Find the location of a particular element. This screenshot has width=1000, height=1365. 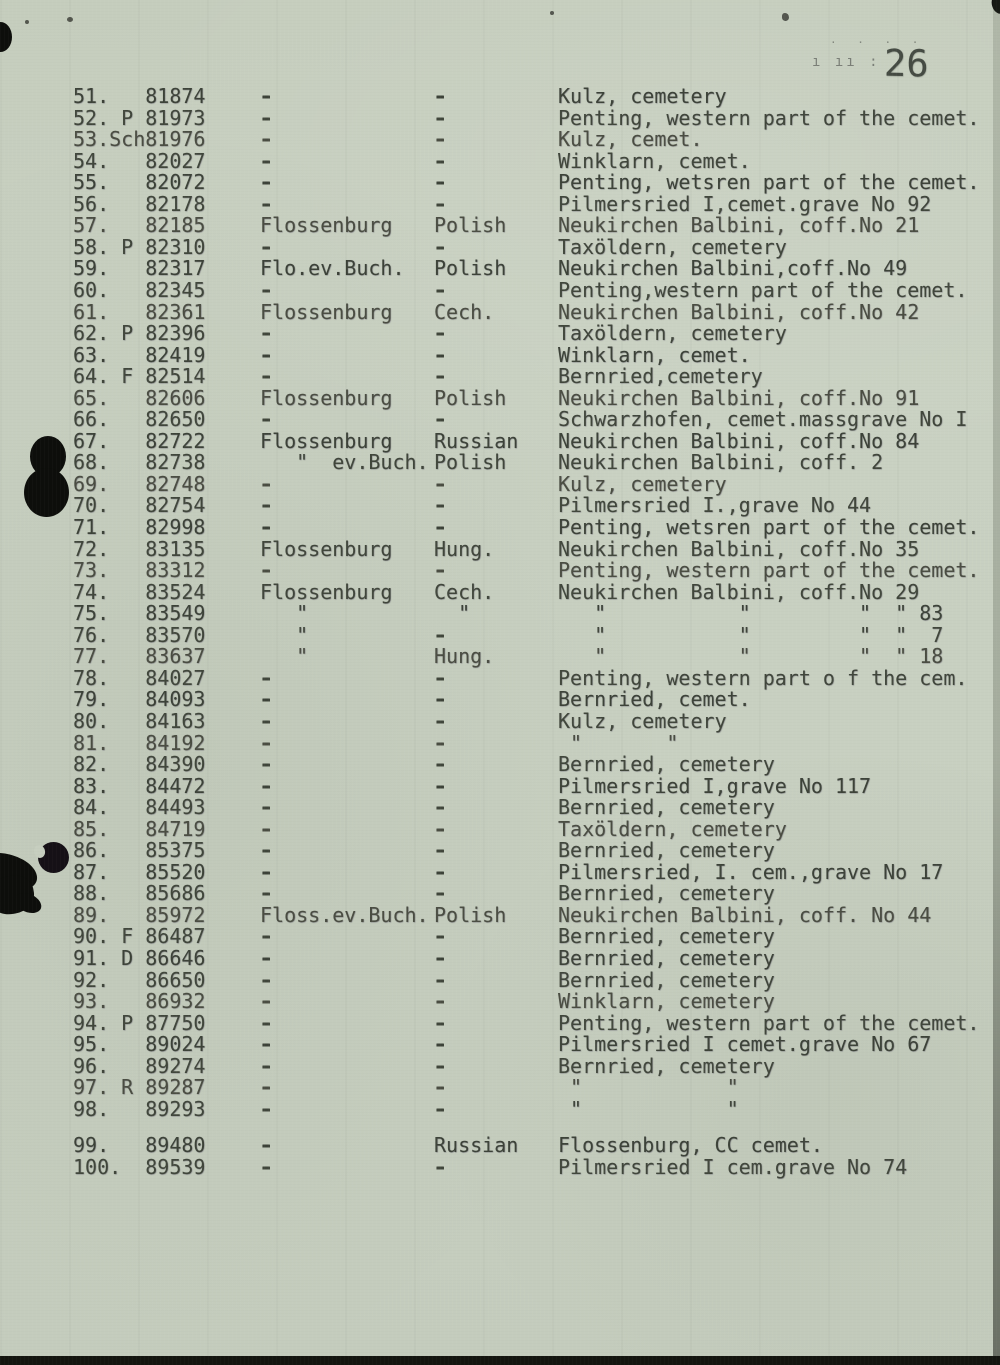

burial-location-column-value: Kulz, cemetery is located at coordinates (642, 483).